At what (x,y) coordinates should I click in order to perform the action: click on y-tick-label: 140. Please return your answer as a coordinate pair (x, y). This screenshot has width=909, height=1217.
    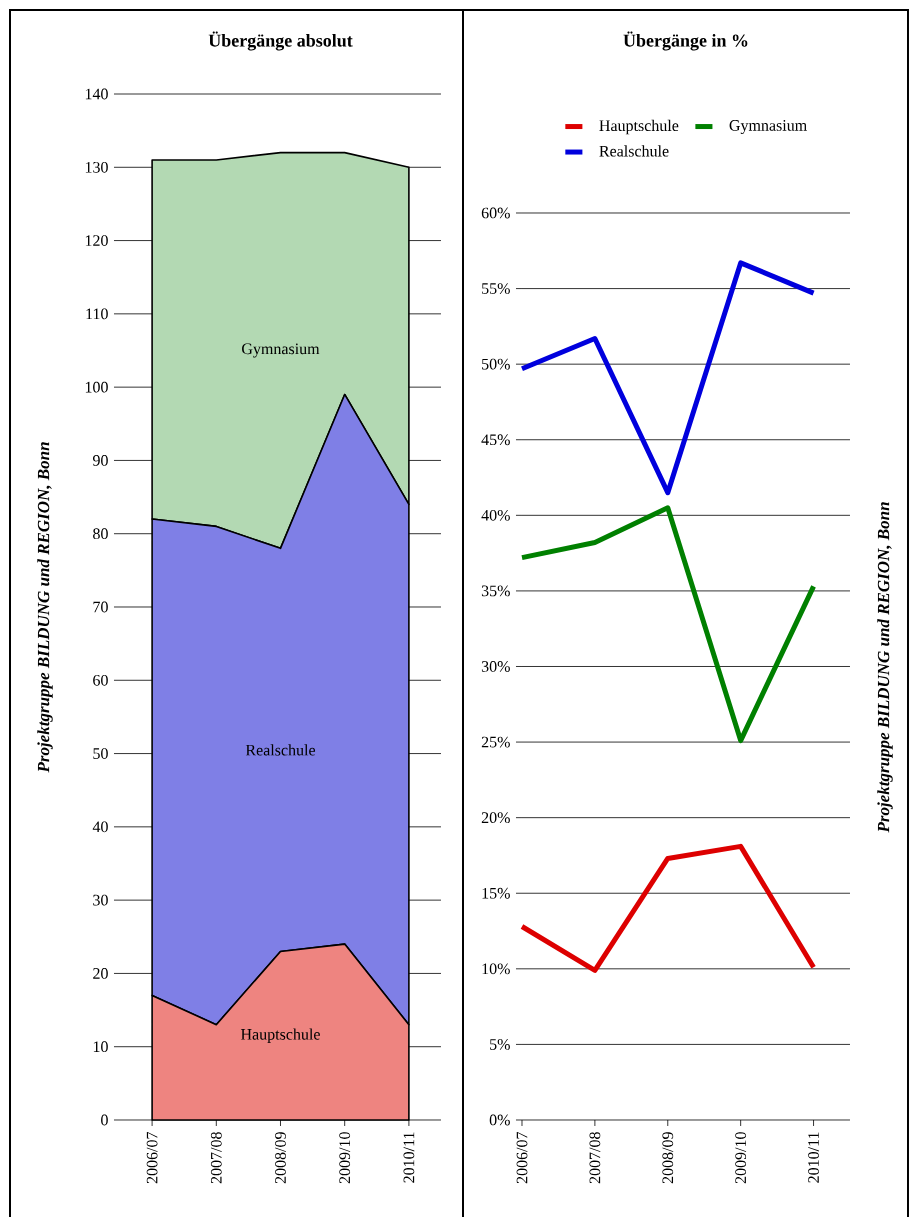
    Looking at the image, I should click on (96, 94).